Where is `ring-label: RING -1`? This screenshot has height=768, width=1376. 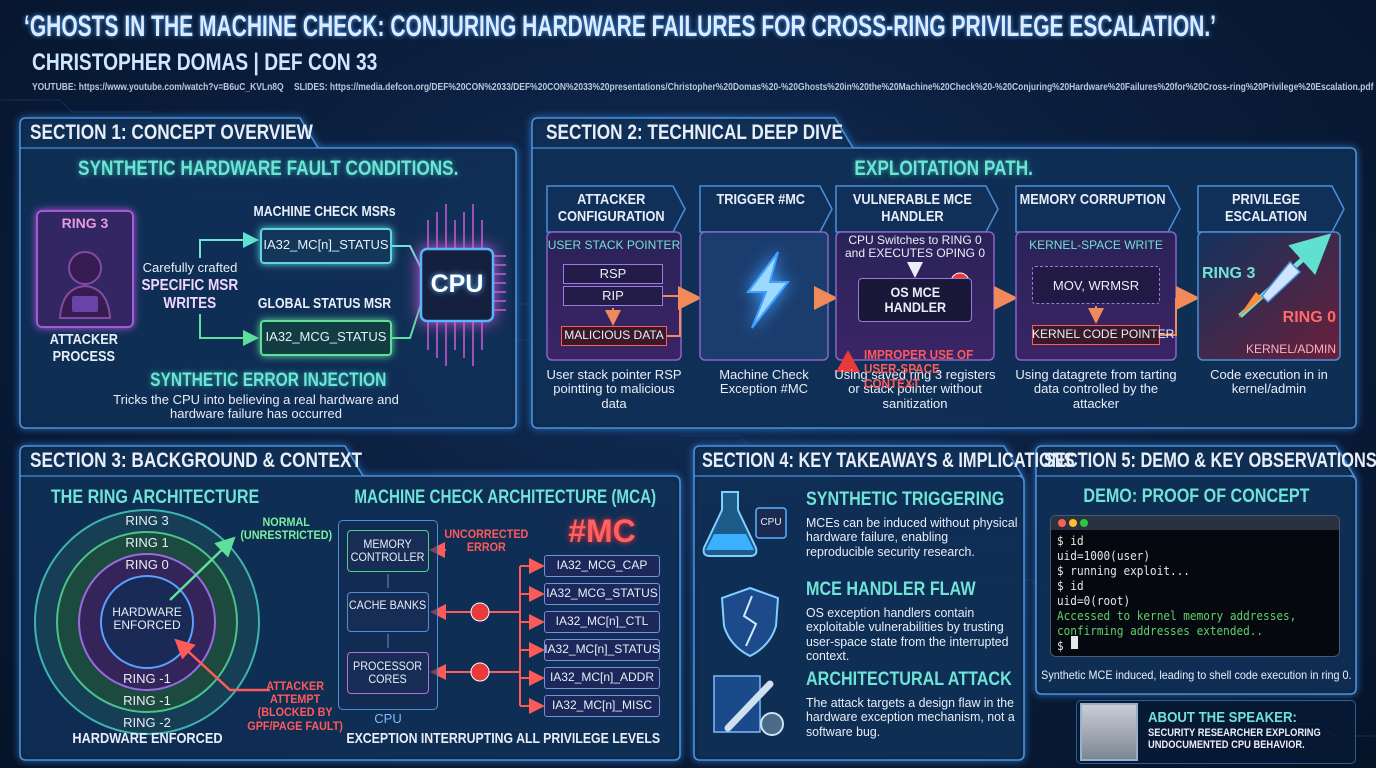 ring-label: RING -1 is located at coordinates (147, 678).